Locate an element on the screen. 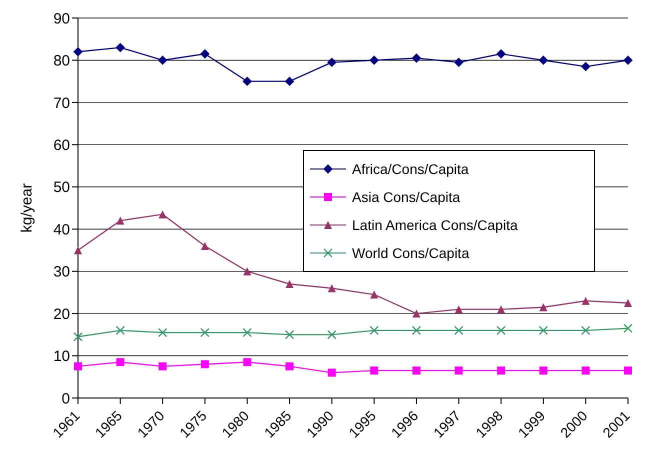  legend-label: Latin America Cons/Capita is located at coordinates (435, 225).